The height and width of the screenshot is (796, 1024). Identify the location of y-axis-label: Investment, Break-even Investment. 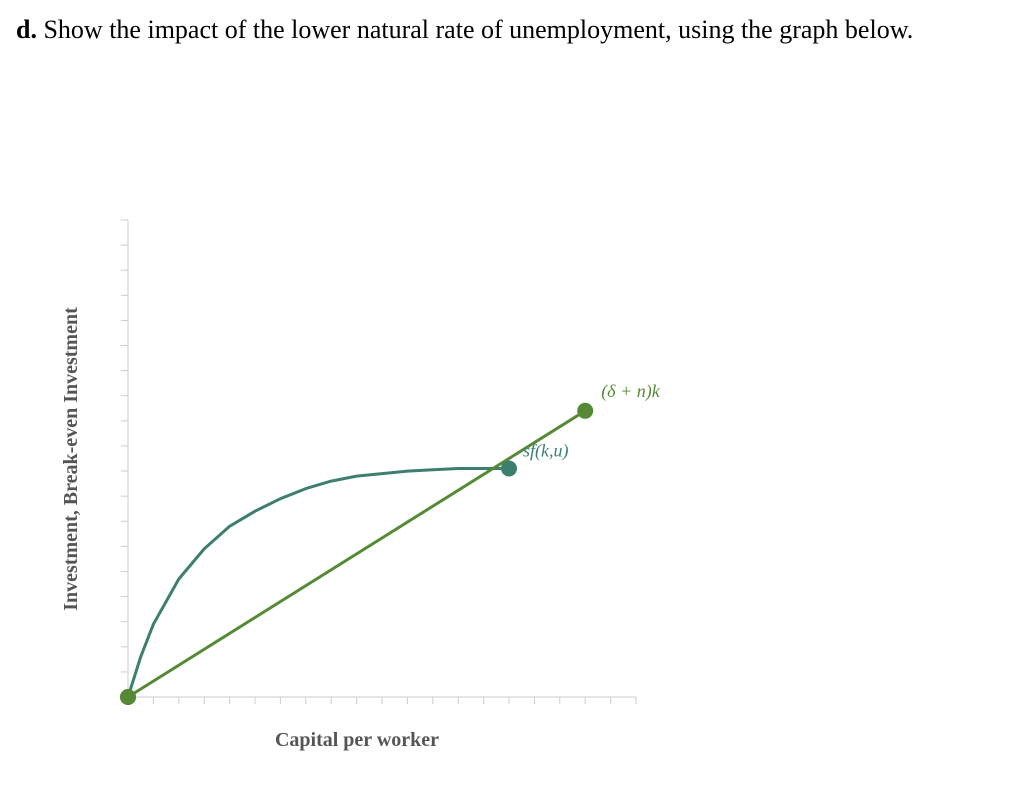
(71, 459).